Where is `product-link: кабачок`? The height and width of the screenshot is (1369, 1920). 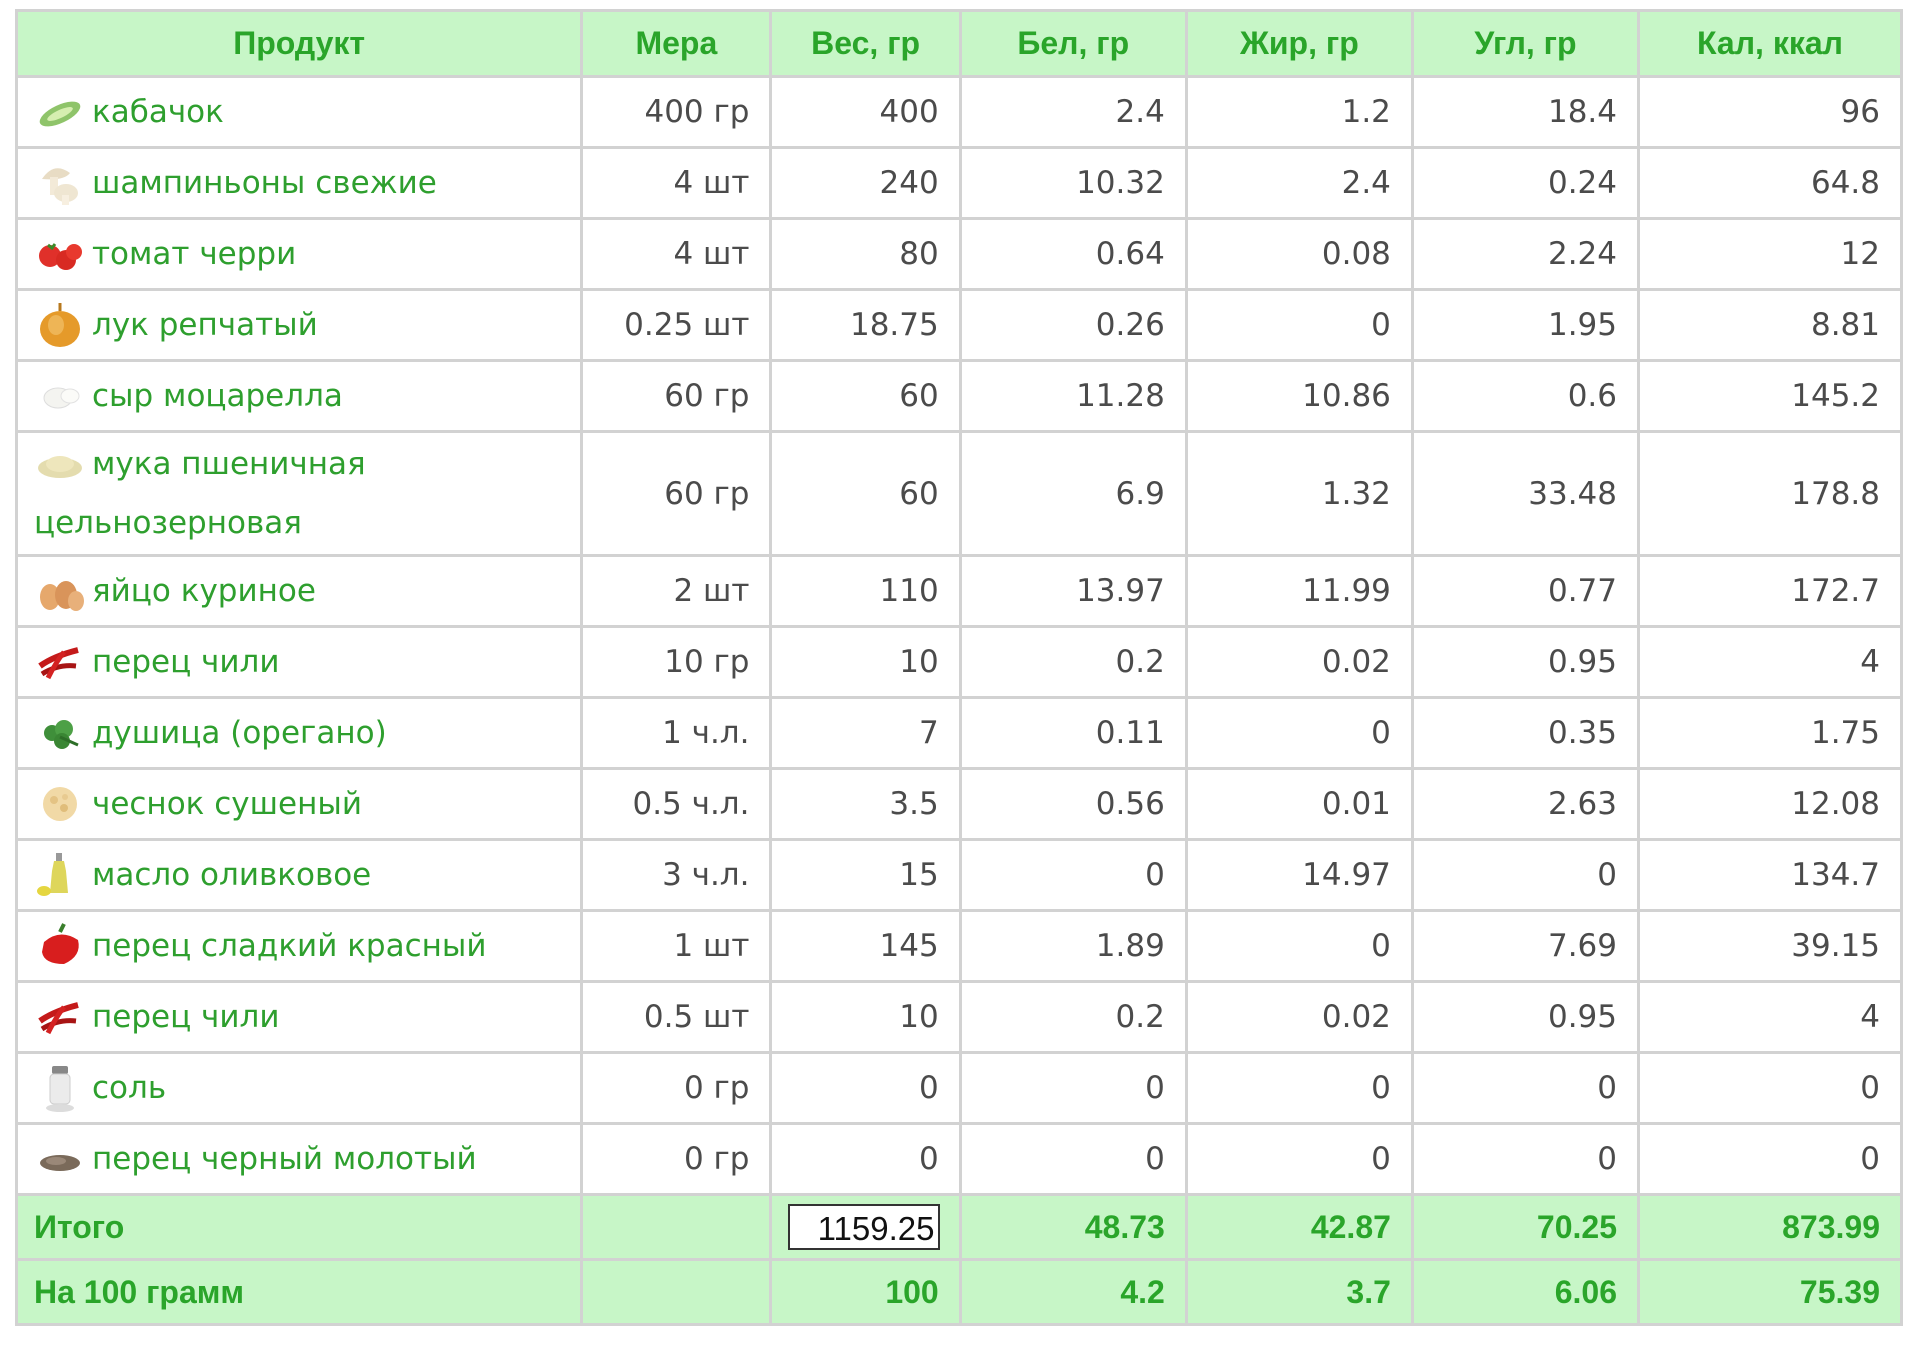
product-link: кабачок is located at coordinates (129, 111).